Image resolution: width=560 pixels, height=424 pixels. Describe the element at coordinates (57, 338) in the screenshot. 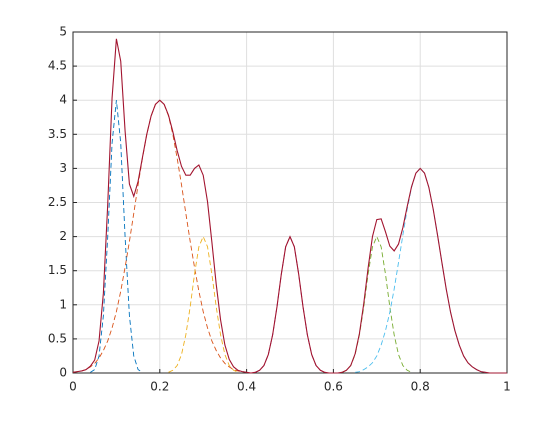

I see `y-tick-label: 0.5` at that location.